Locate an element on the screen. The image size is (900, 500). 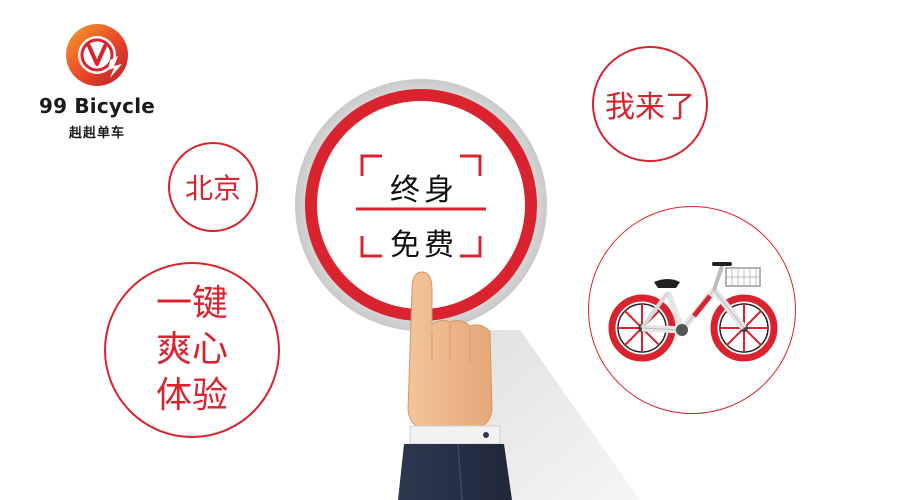
brand-logo: 99 Bicycle 赳赳单车 is located at coordinates (97, 87).